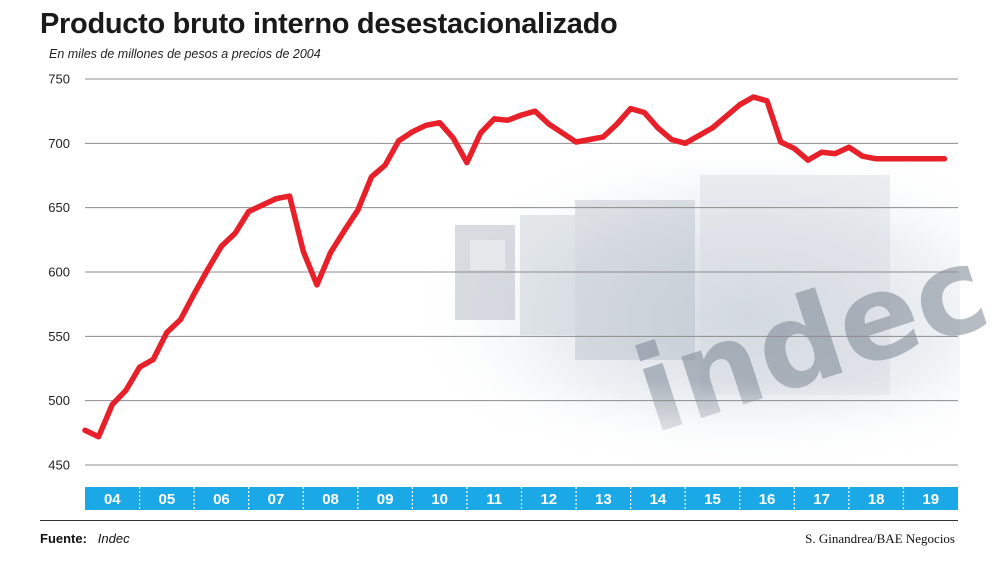  Describe the element at coordinates (221, 499) in the screenshot. I see `x-tick-label: 06` at that location.